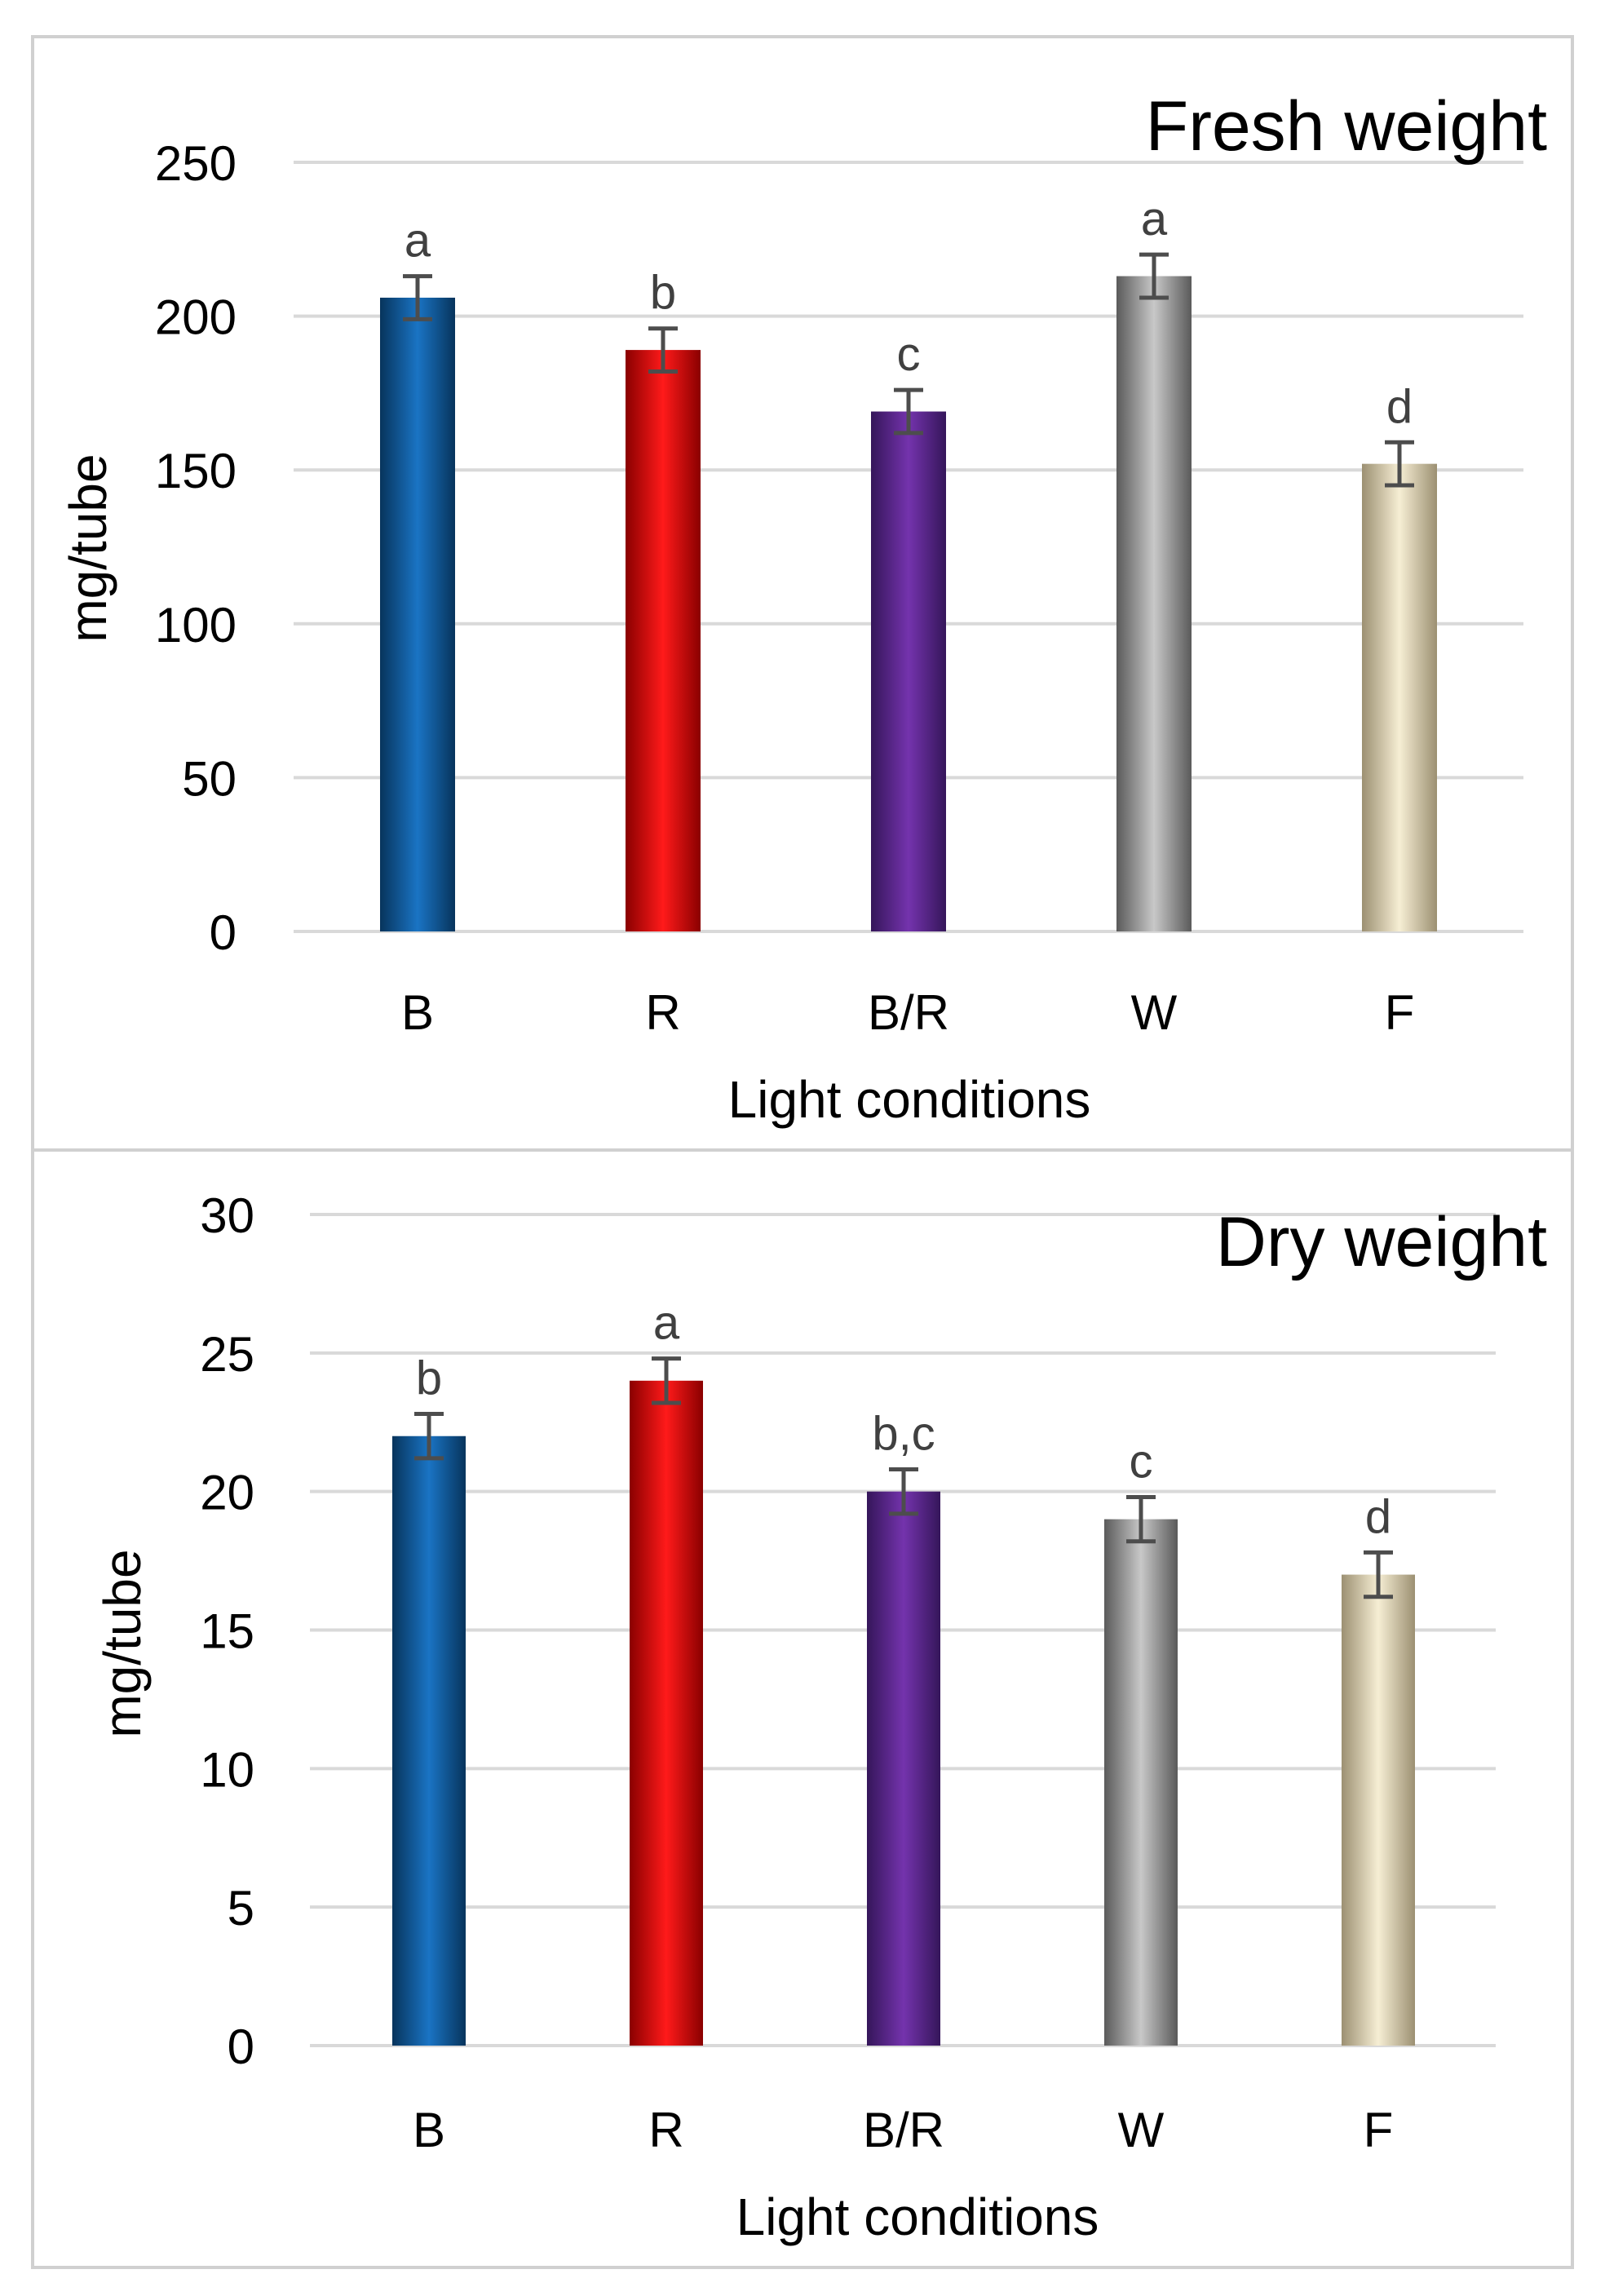 This screenshot has width=1605, height=2296. What do you see at coordinates (903, 1434) in the screenshot?
I see `significance-letter: b,c` at bounding box center [903, 1434].